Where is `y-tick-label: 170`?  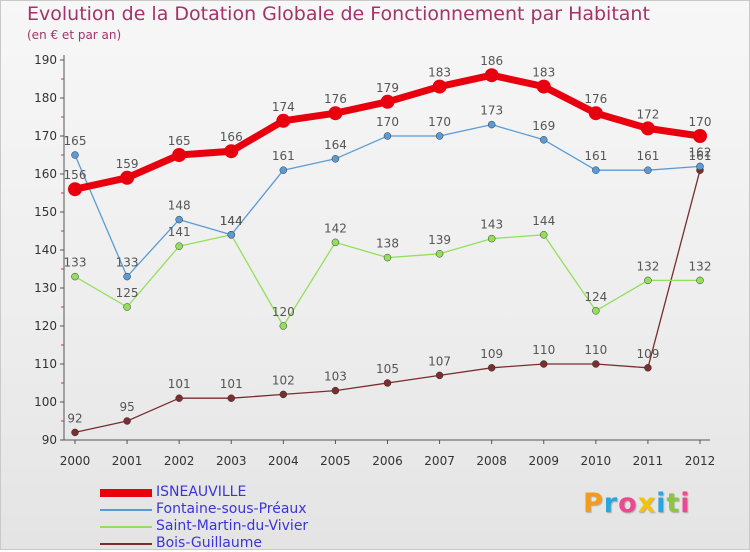
y-tick-label: 170 is located at coordinates (45, 136).